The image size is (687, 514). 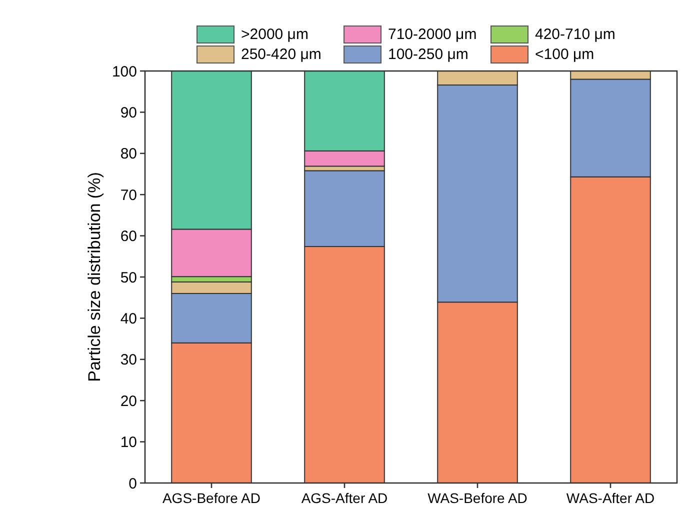 I want to click on x-tick-label: WAS-After AD, so click(x=610, y=498).